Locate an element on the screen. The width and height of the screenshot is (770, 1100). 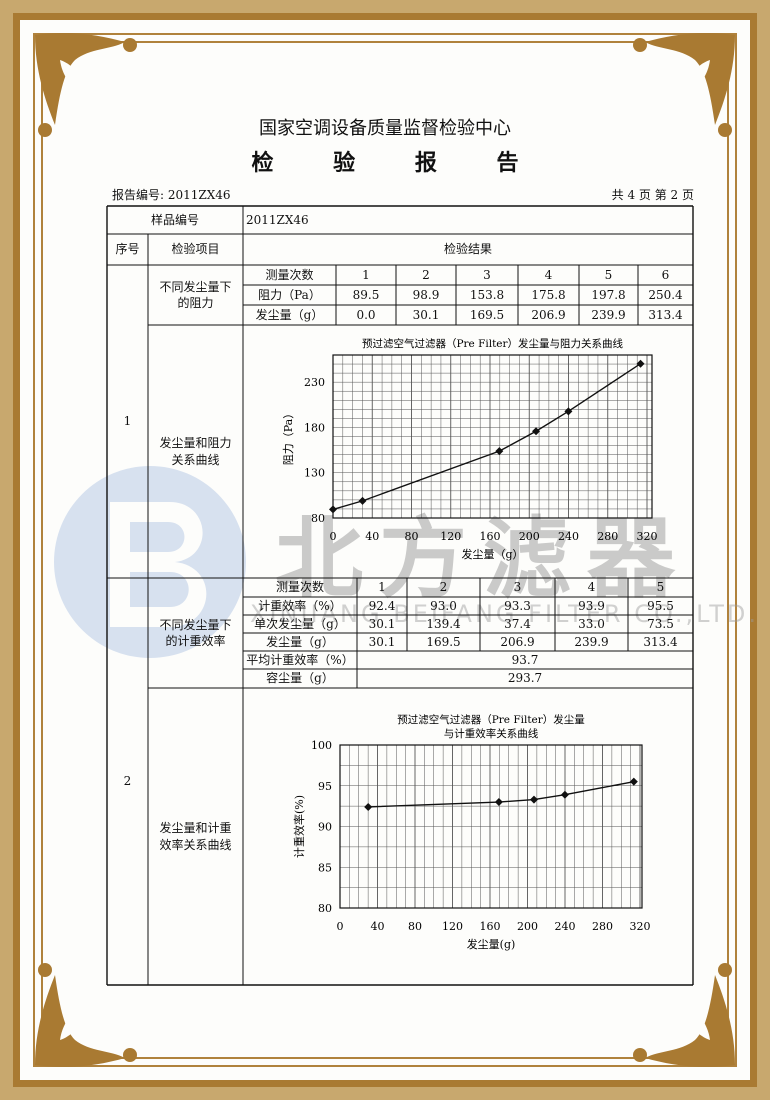
item-label: 不同发尘量下的计重效率 is located at coordinates (195, 632).